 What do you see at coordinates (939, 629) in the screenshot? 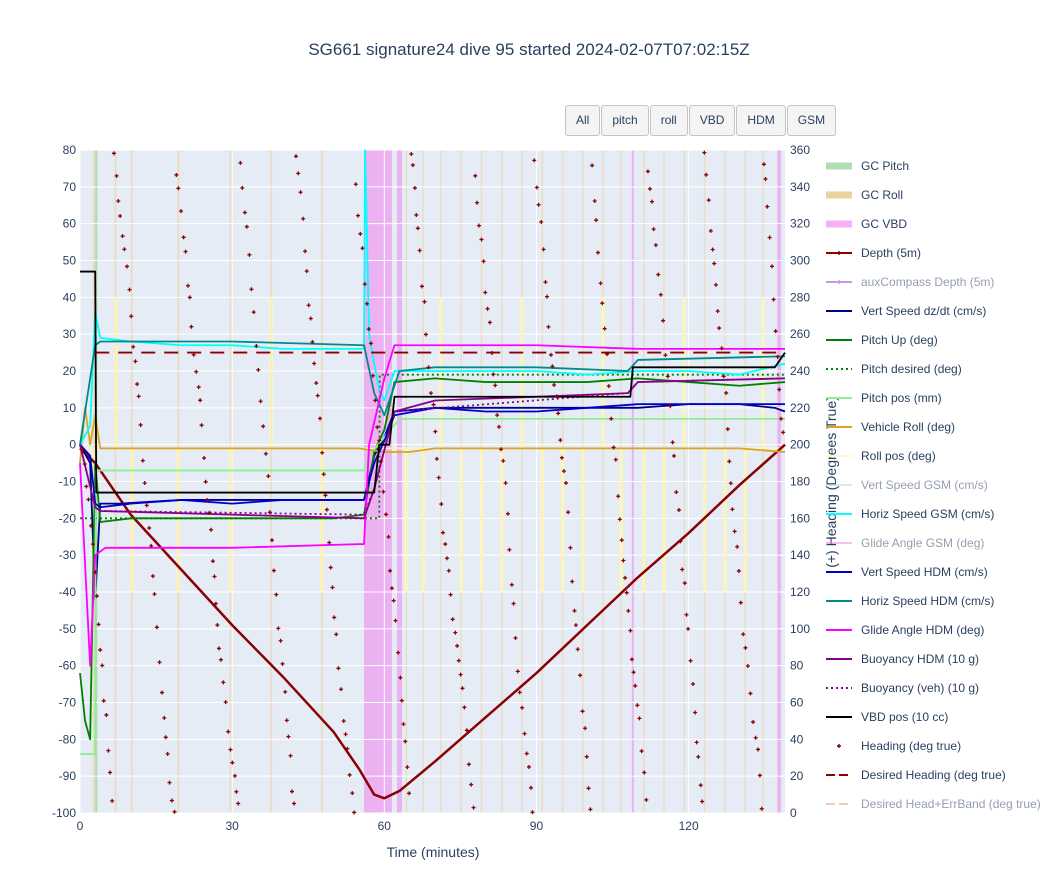
I see `legend-item: Glide Angle HDM (deg)` at bounding box center [939, 629].